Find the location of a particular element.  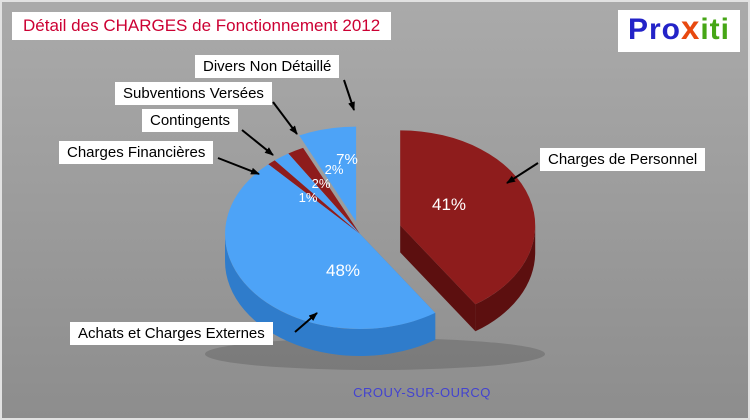

pie-percent-label: 48% is located at coordinates (343, 270).